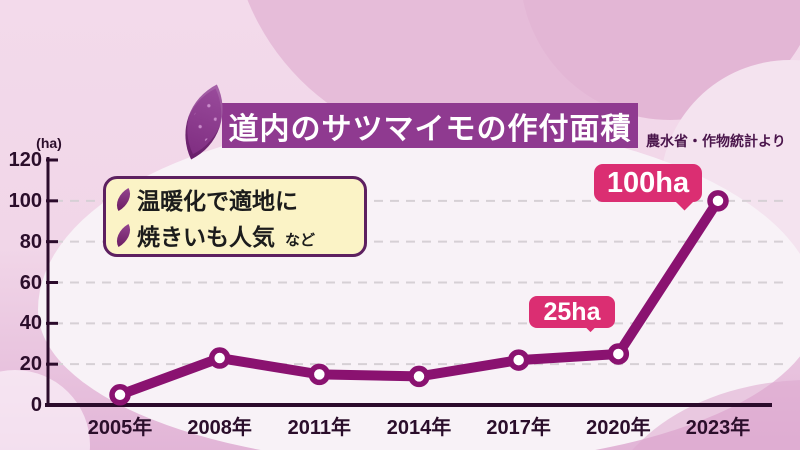  Describe the element at coordinates (300, 240) in the screenshot. I see `note-suffix: など` at that location.